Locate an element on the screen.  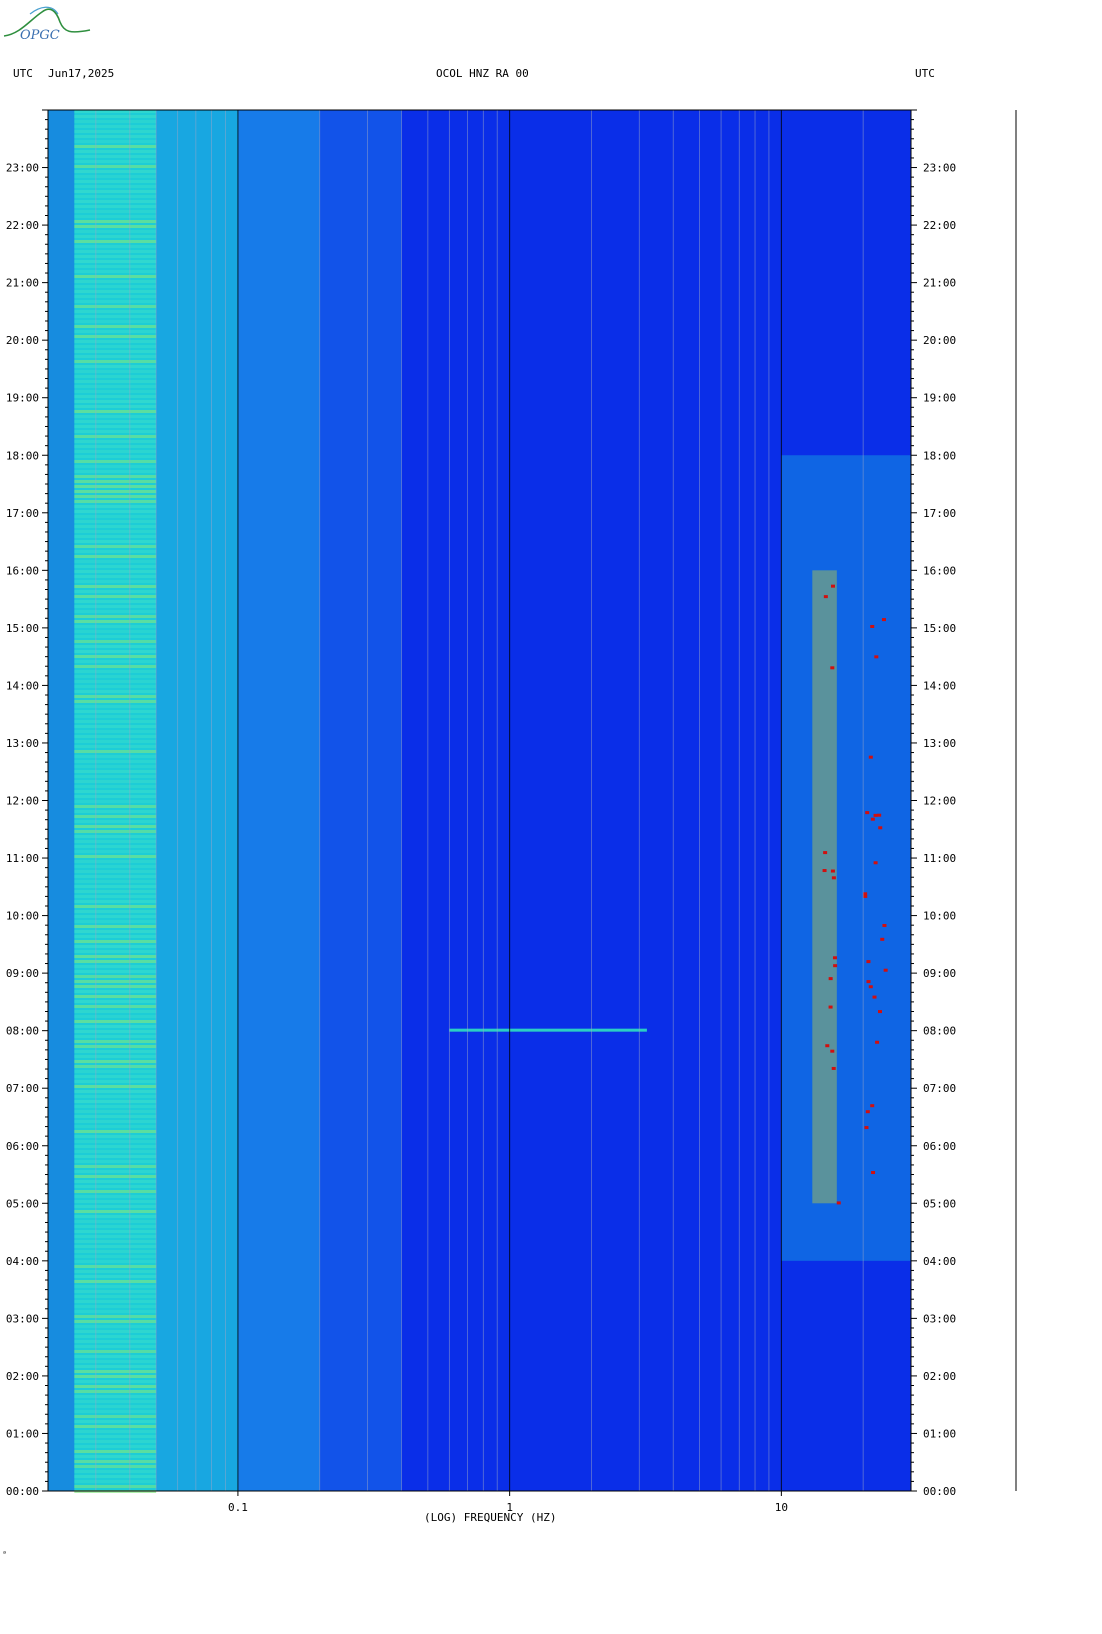
y-tick-label-left: 00:00 is located at coordinates (22, 1491).